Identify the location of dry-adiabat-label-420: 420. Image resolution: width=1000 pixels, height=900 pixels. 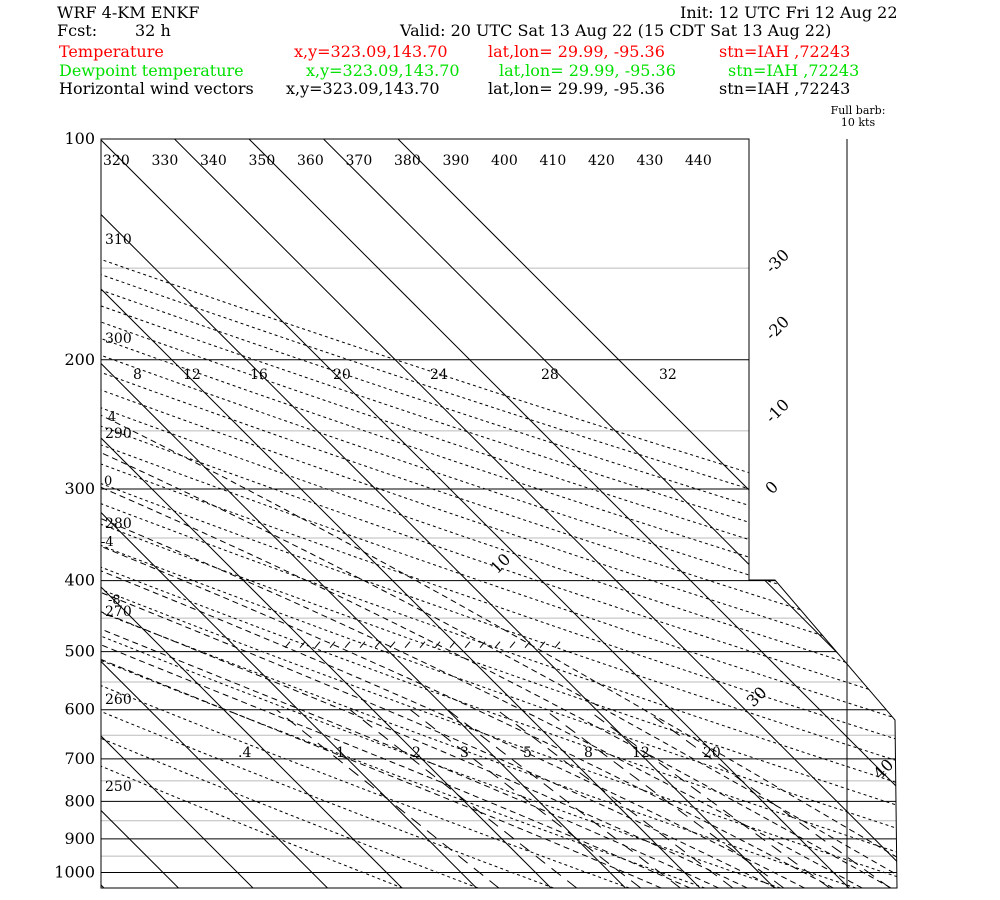
(601, 161).